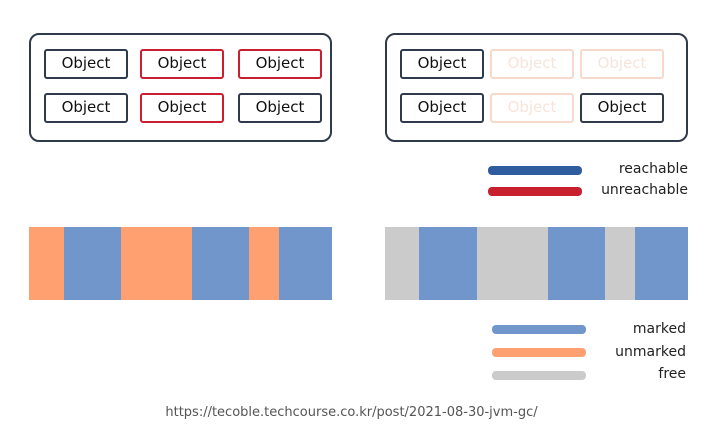 This screenshot has height=443, width=703. Describe the element at coordinates (650, 352) in the screenshot. I see `legend-unmarked-label: unmarked` at that location.